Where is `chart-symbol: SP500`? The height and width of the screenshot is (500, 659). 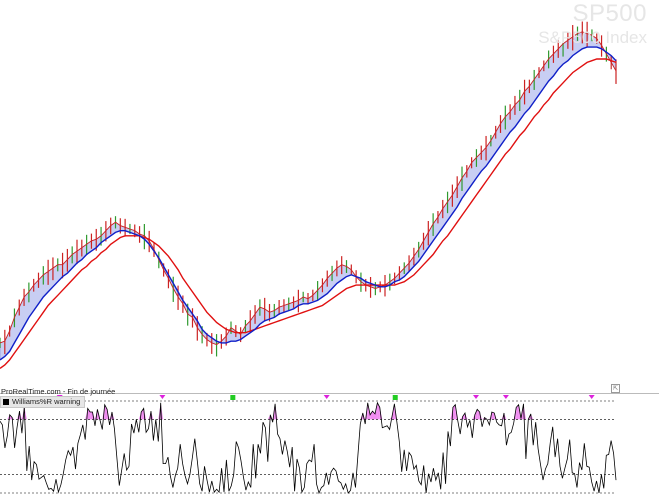 chart-symbol: SP500 is located at coordinates (609, 13).